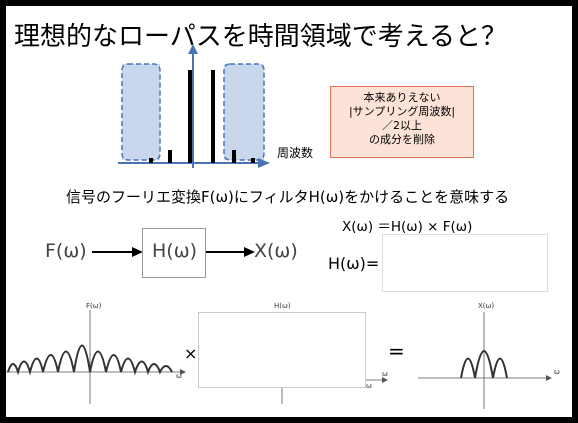 The height and width of the screenshot is (423, 578). I want to click on frequency-label: 周波数, so click(295, 153).